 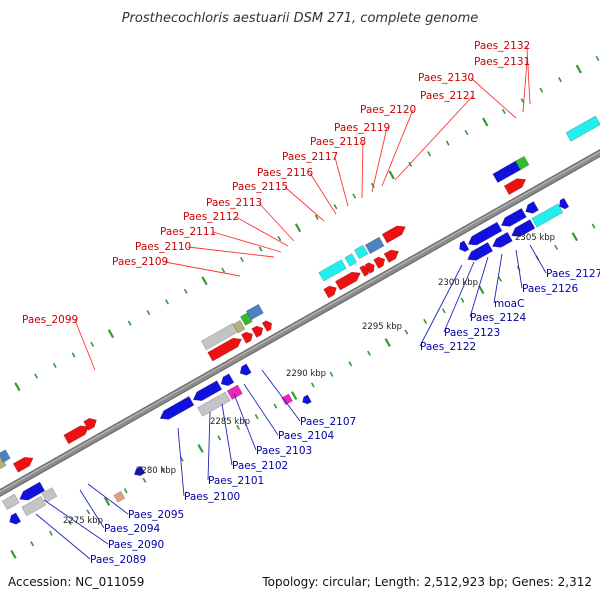 I want to click on upper-gene-26-shape, so click(x=522, y=163).